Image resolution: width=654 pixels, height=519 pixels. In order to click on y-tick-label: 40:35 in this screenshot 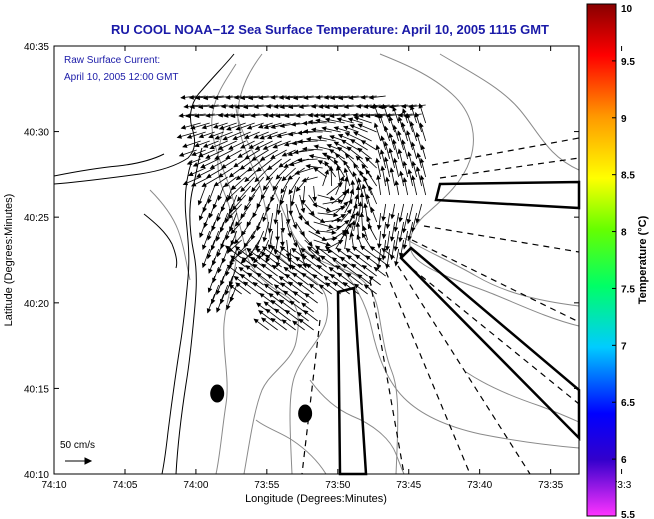, I will do `click(36, 47)`.